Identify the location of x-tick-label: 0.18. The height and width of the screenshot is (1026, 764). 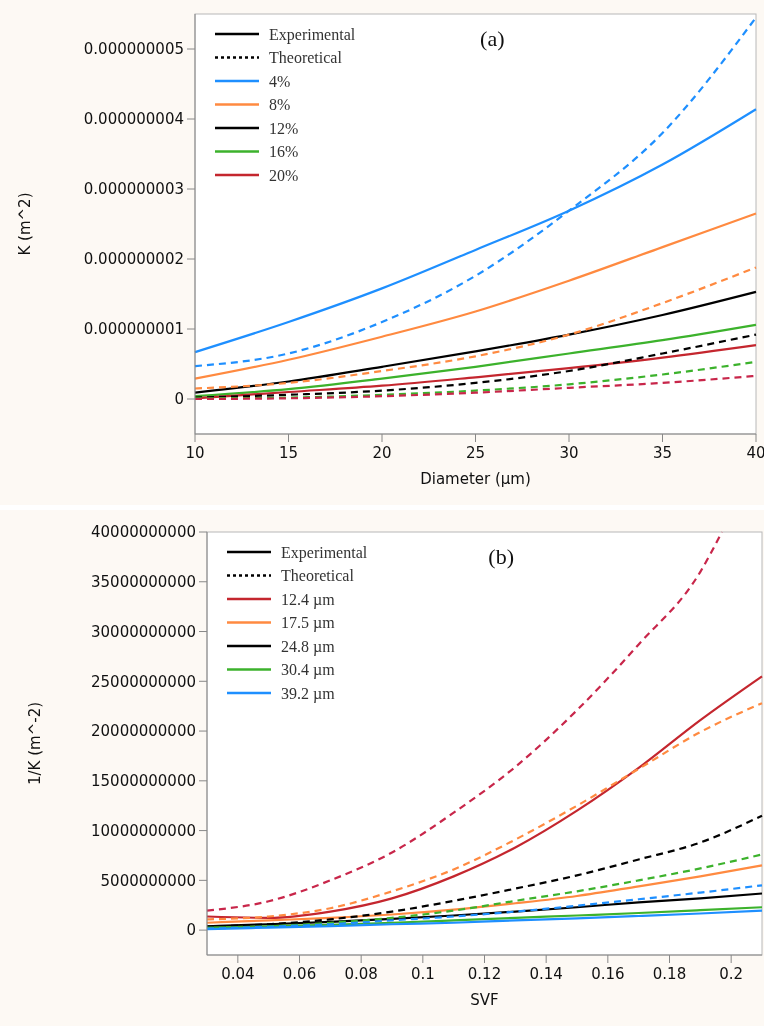
(669, 974).